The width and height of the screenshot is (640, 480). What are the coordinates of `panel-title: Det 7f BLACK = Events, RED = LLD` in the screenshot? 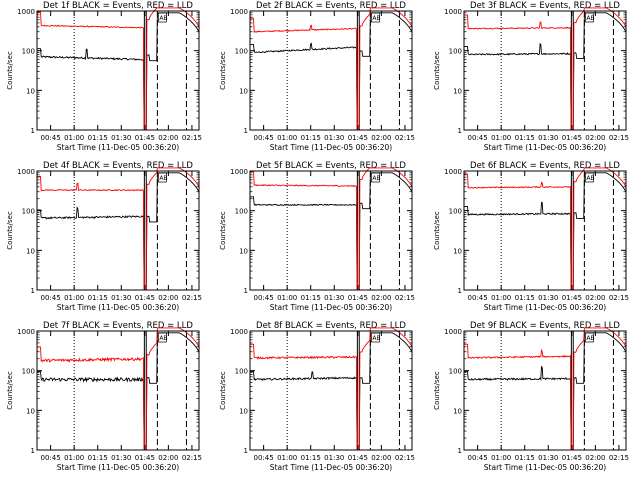 It's located at (118, 326).